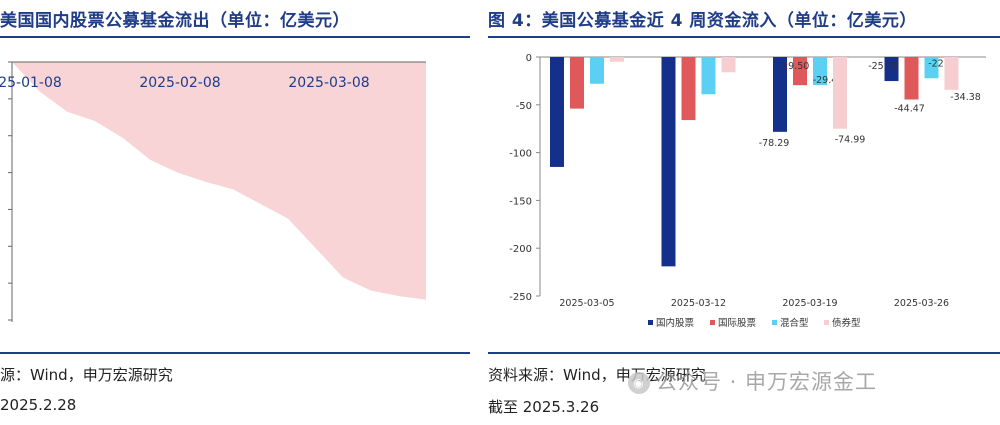  I want to click on bar-2025-03-12-国内股票, so click(668, 162).